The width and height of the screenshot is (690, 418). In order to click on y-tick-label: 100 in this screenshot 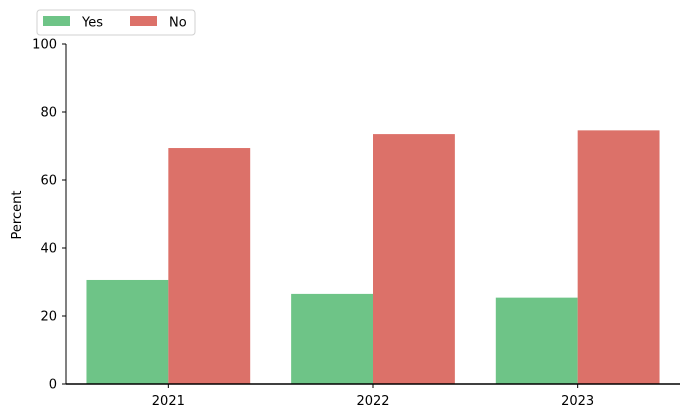, I will do `click(44, 45)`.